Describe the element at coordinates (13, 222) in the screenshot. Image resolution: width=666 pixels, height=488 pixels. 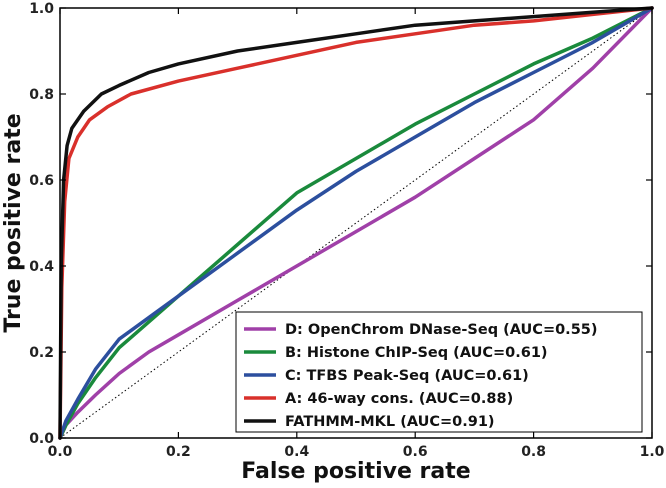
I see `y-axis-title: True positive rate` at that location.